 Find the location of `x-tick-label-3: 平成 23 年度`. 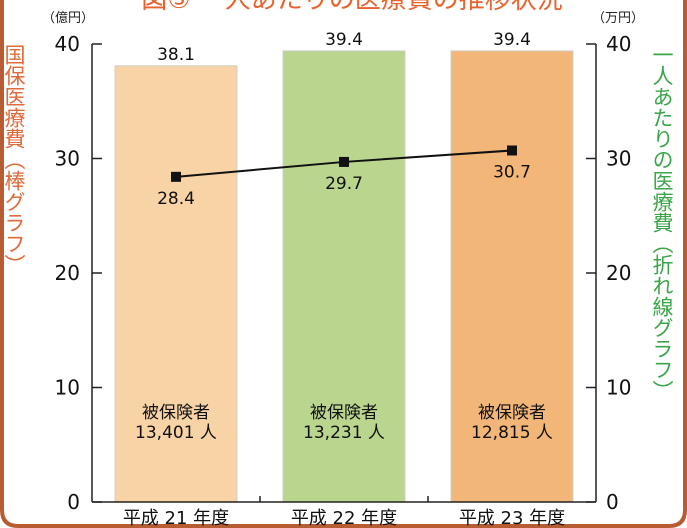

x-tick-label-3: 平成 23 年度 is located at coordinates (512, 518).